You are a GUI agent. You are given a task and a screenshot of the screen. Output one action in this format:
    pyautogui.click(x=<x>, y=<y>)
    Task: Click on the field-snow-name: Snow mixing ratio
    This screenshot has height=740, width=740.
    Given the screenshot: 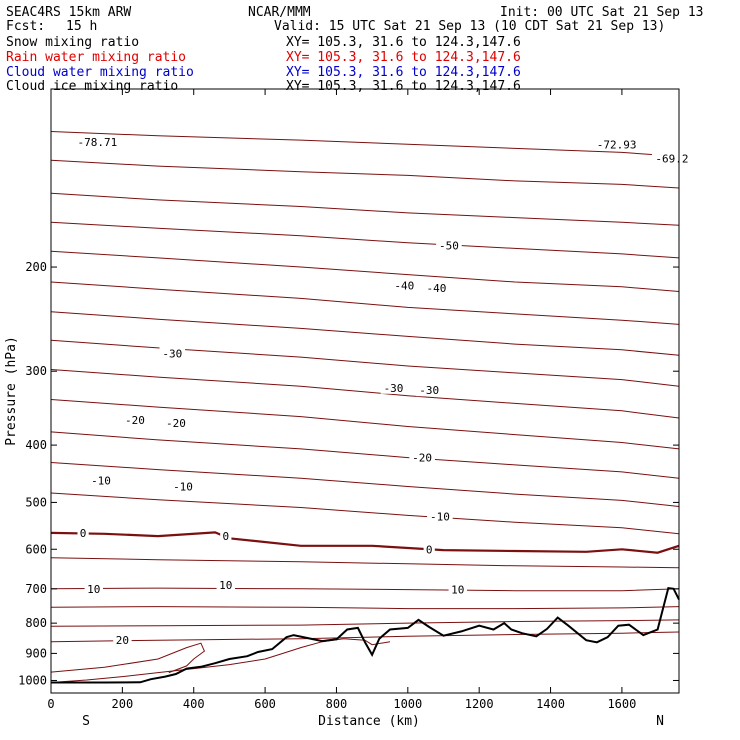 What is the action you would take?
    pyautogui.click(x=73, y=42)
    